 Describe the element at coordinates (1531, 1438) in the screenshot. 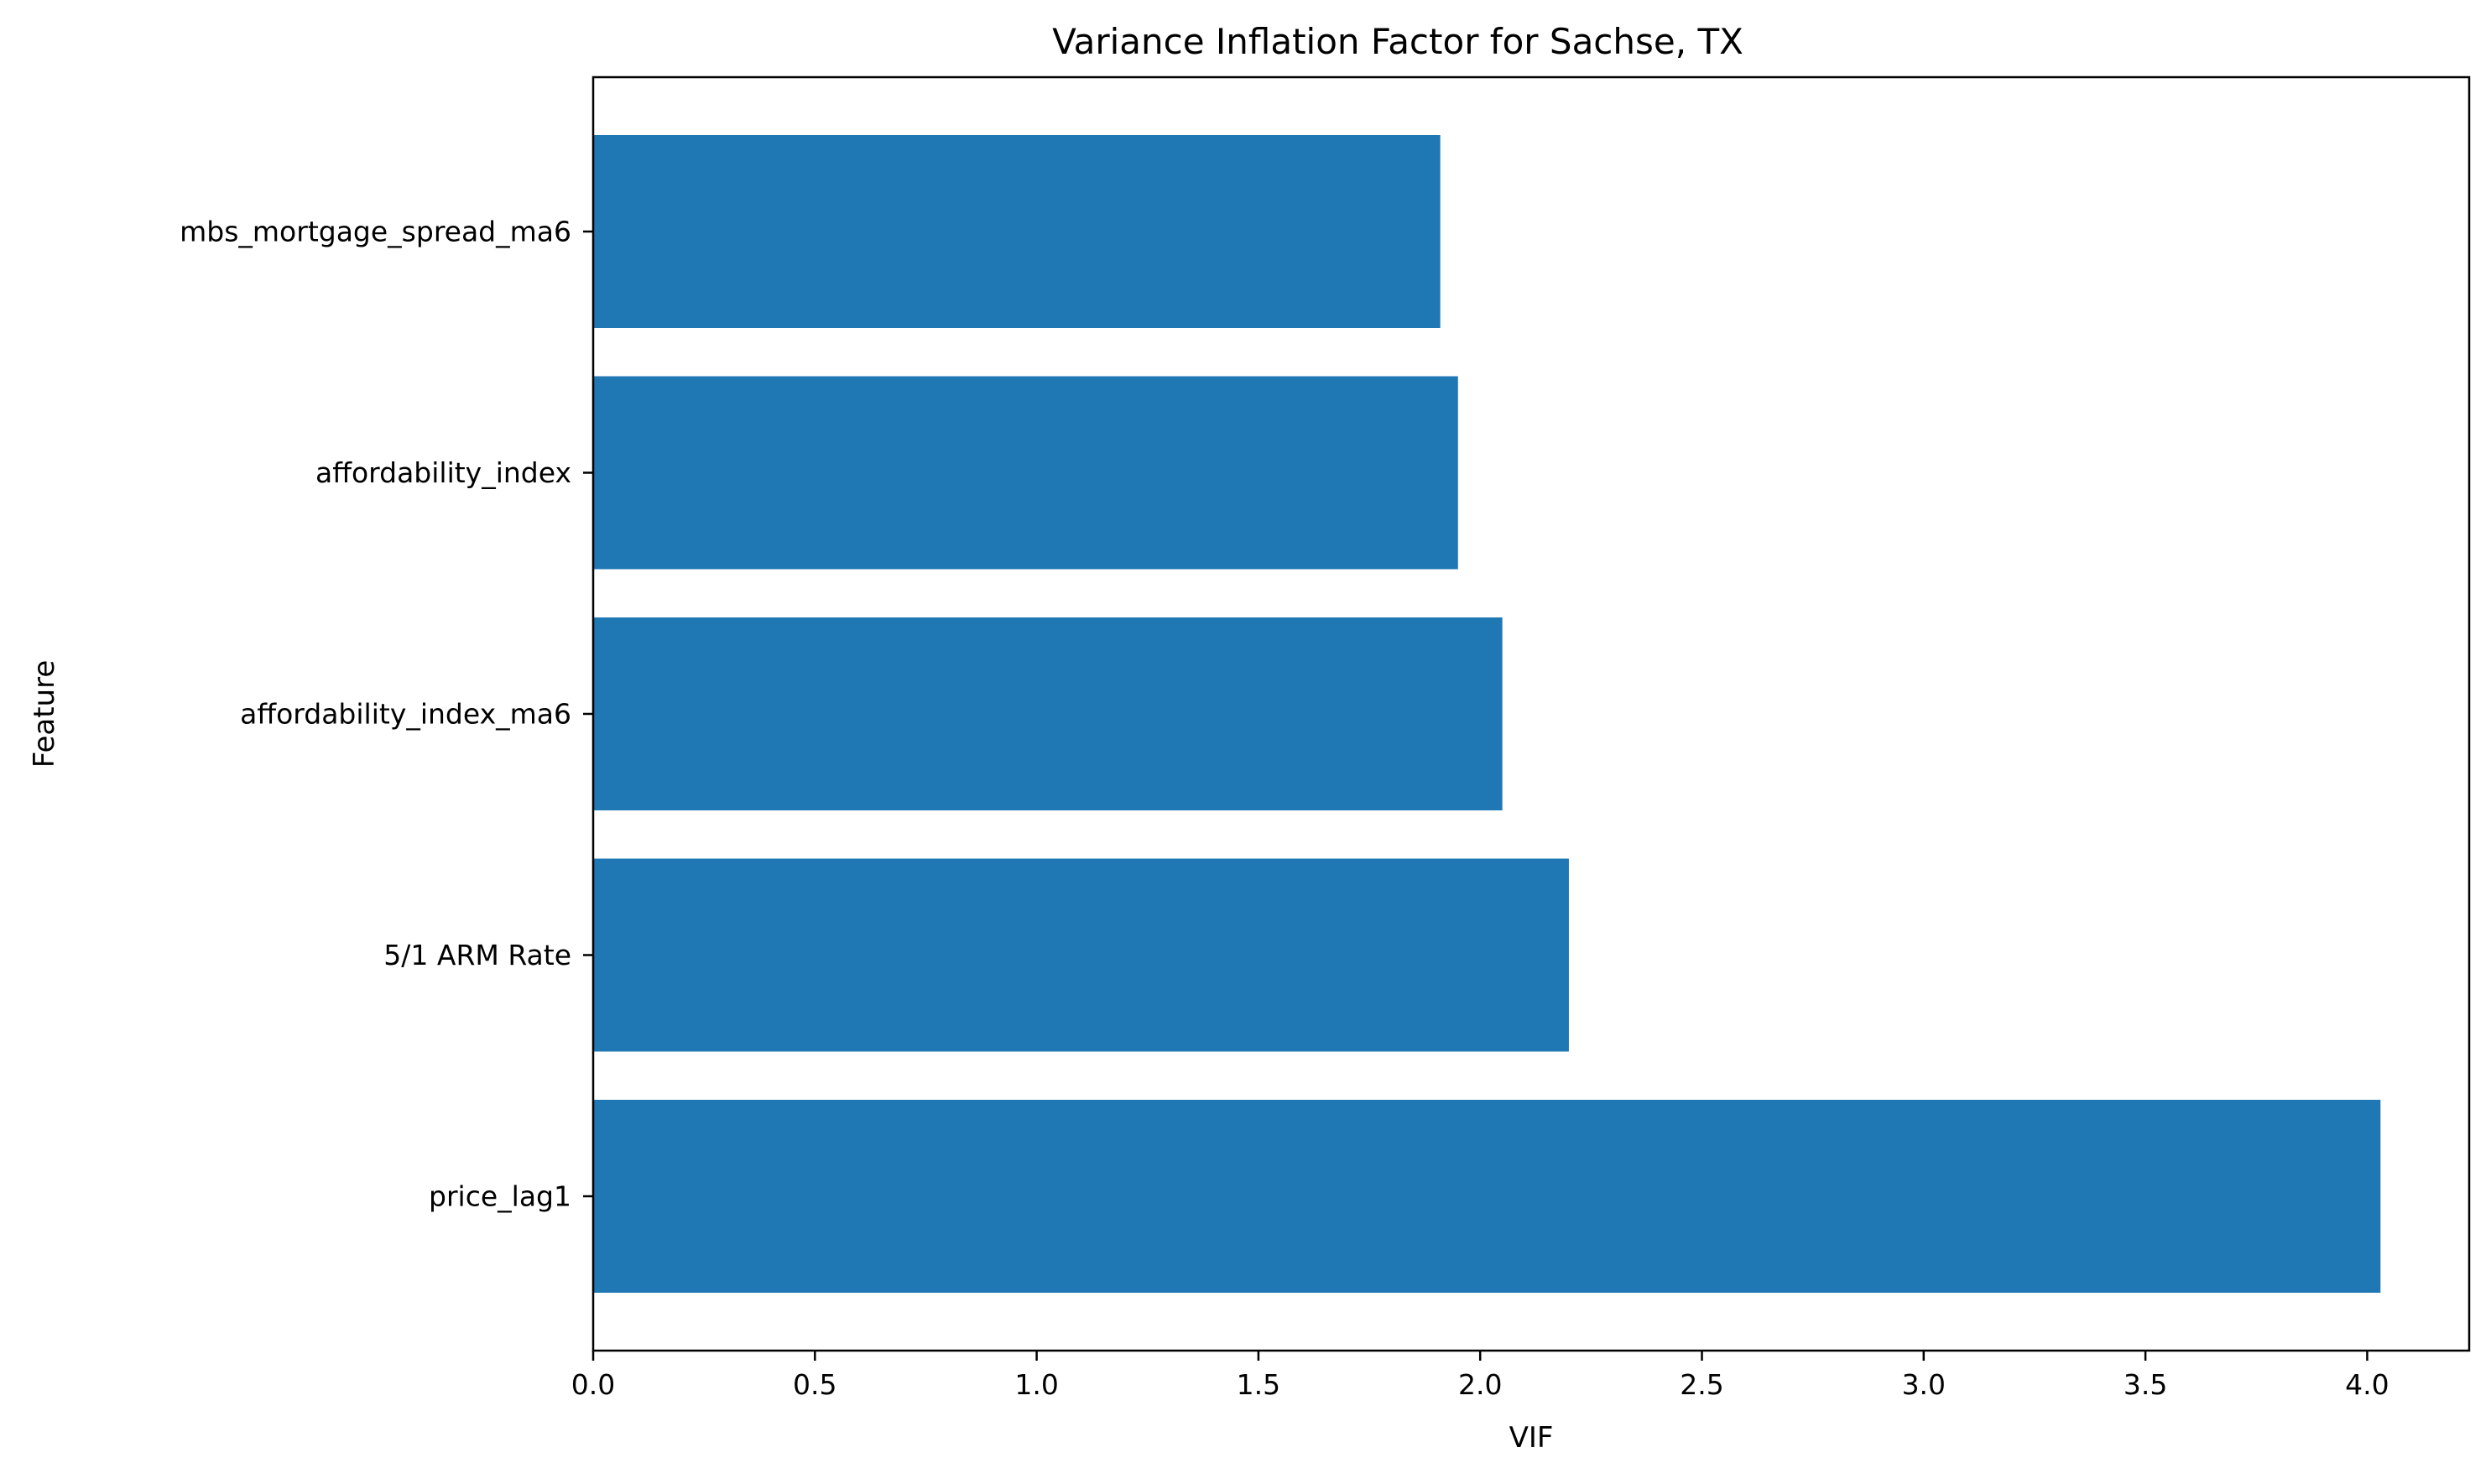

I see `x-axis-label: VIF` at that location.